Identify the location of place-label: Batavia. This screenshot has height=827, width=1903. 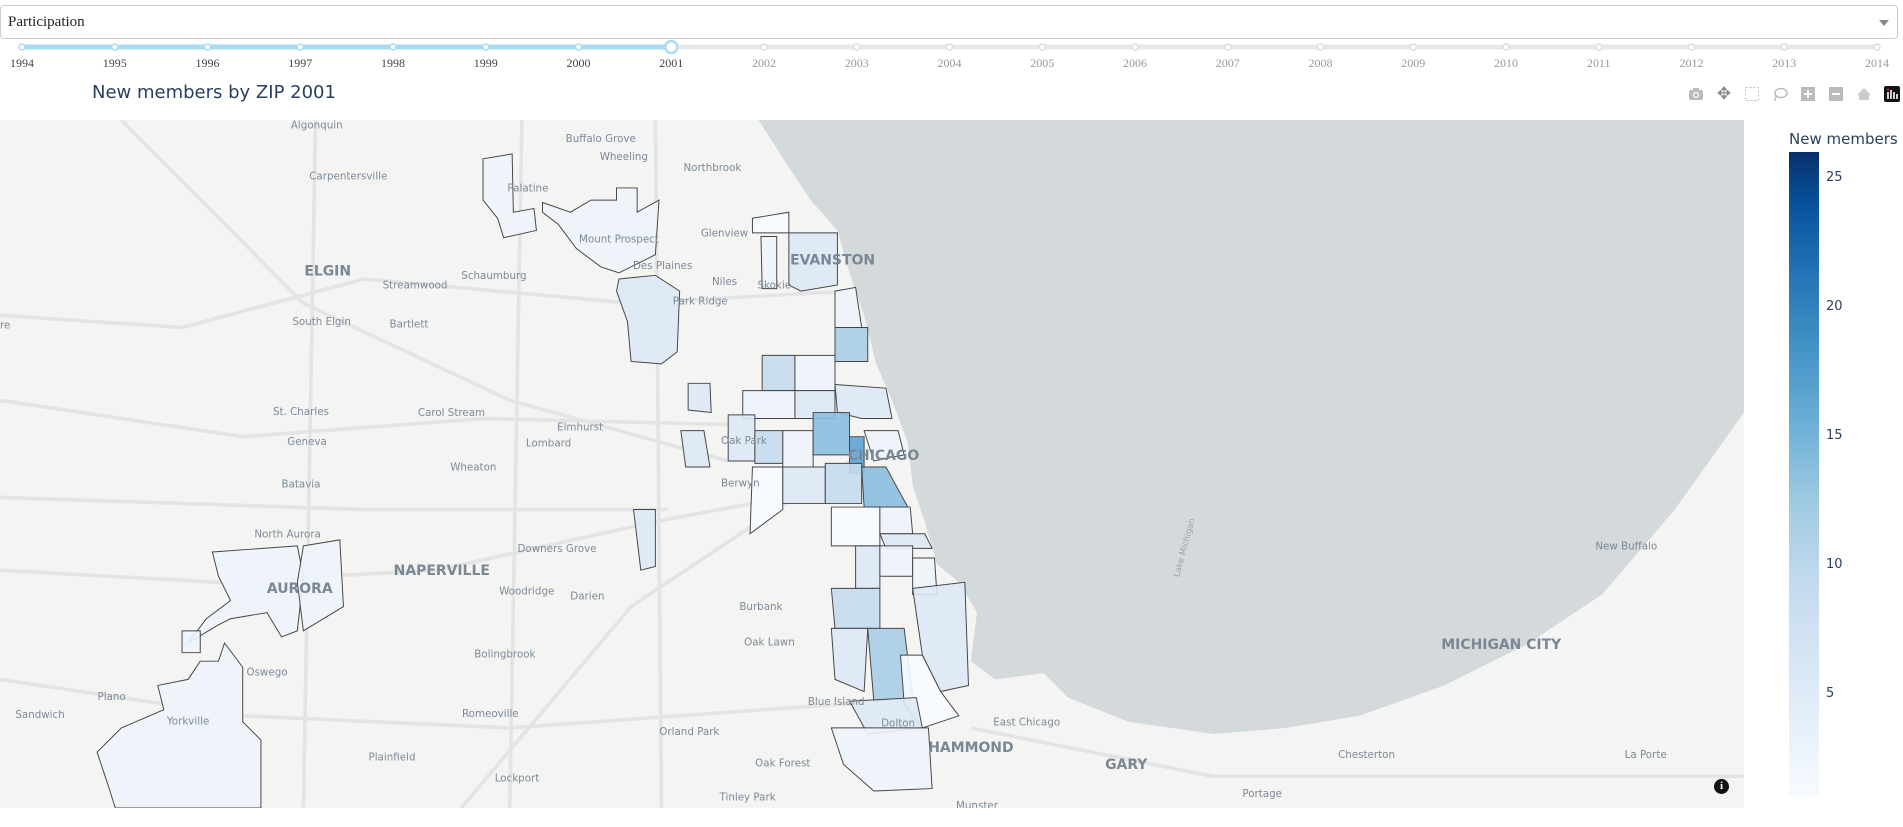
(300, 485).